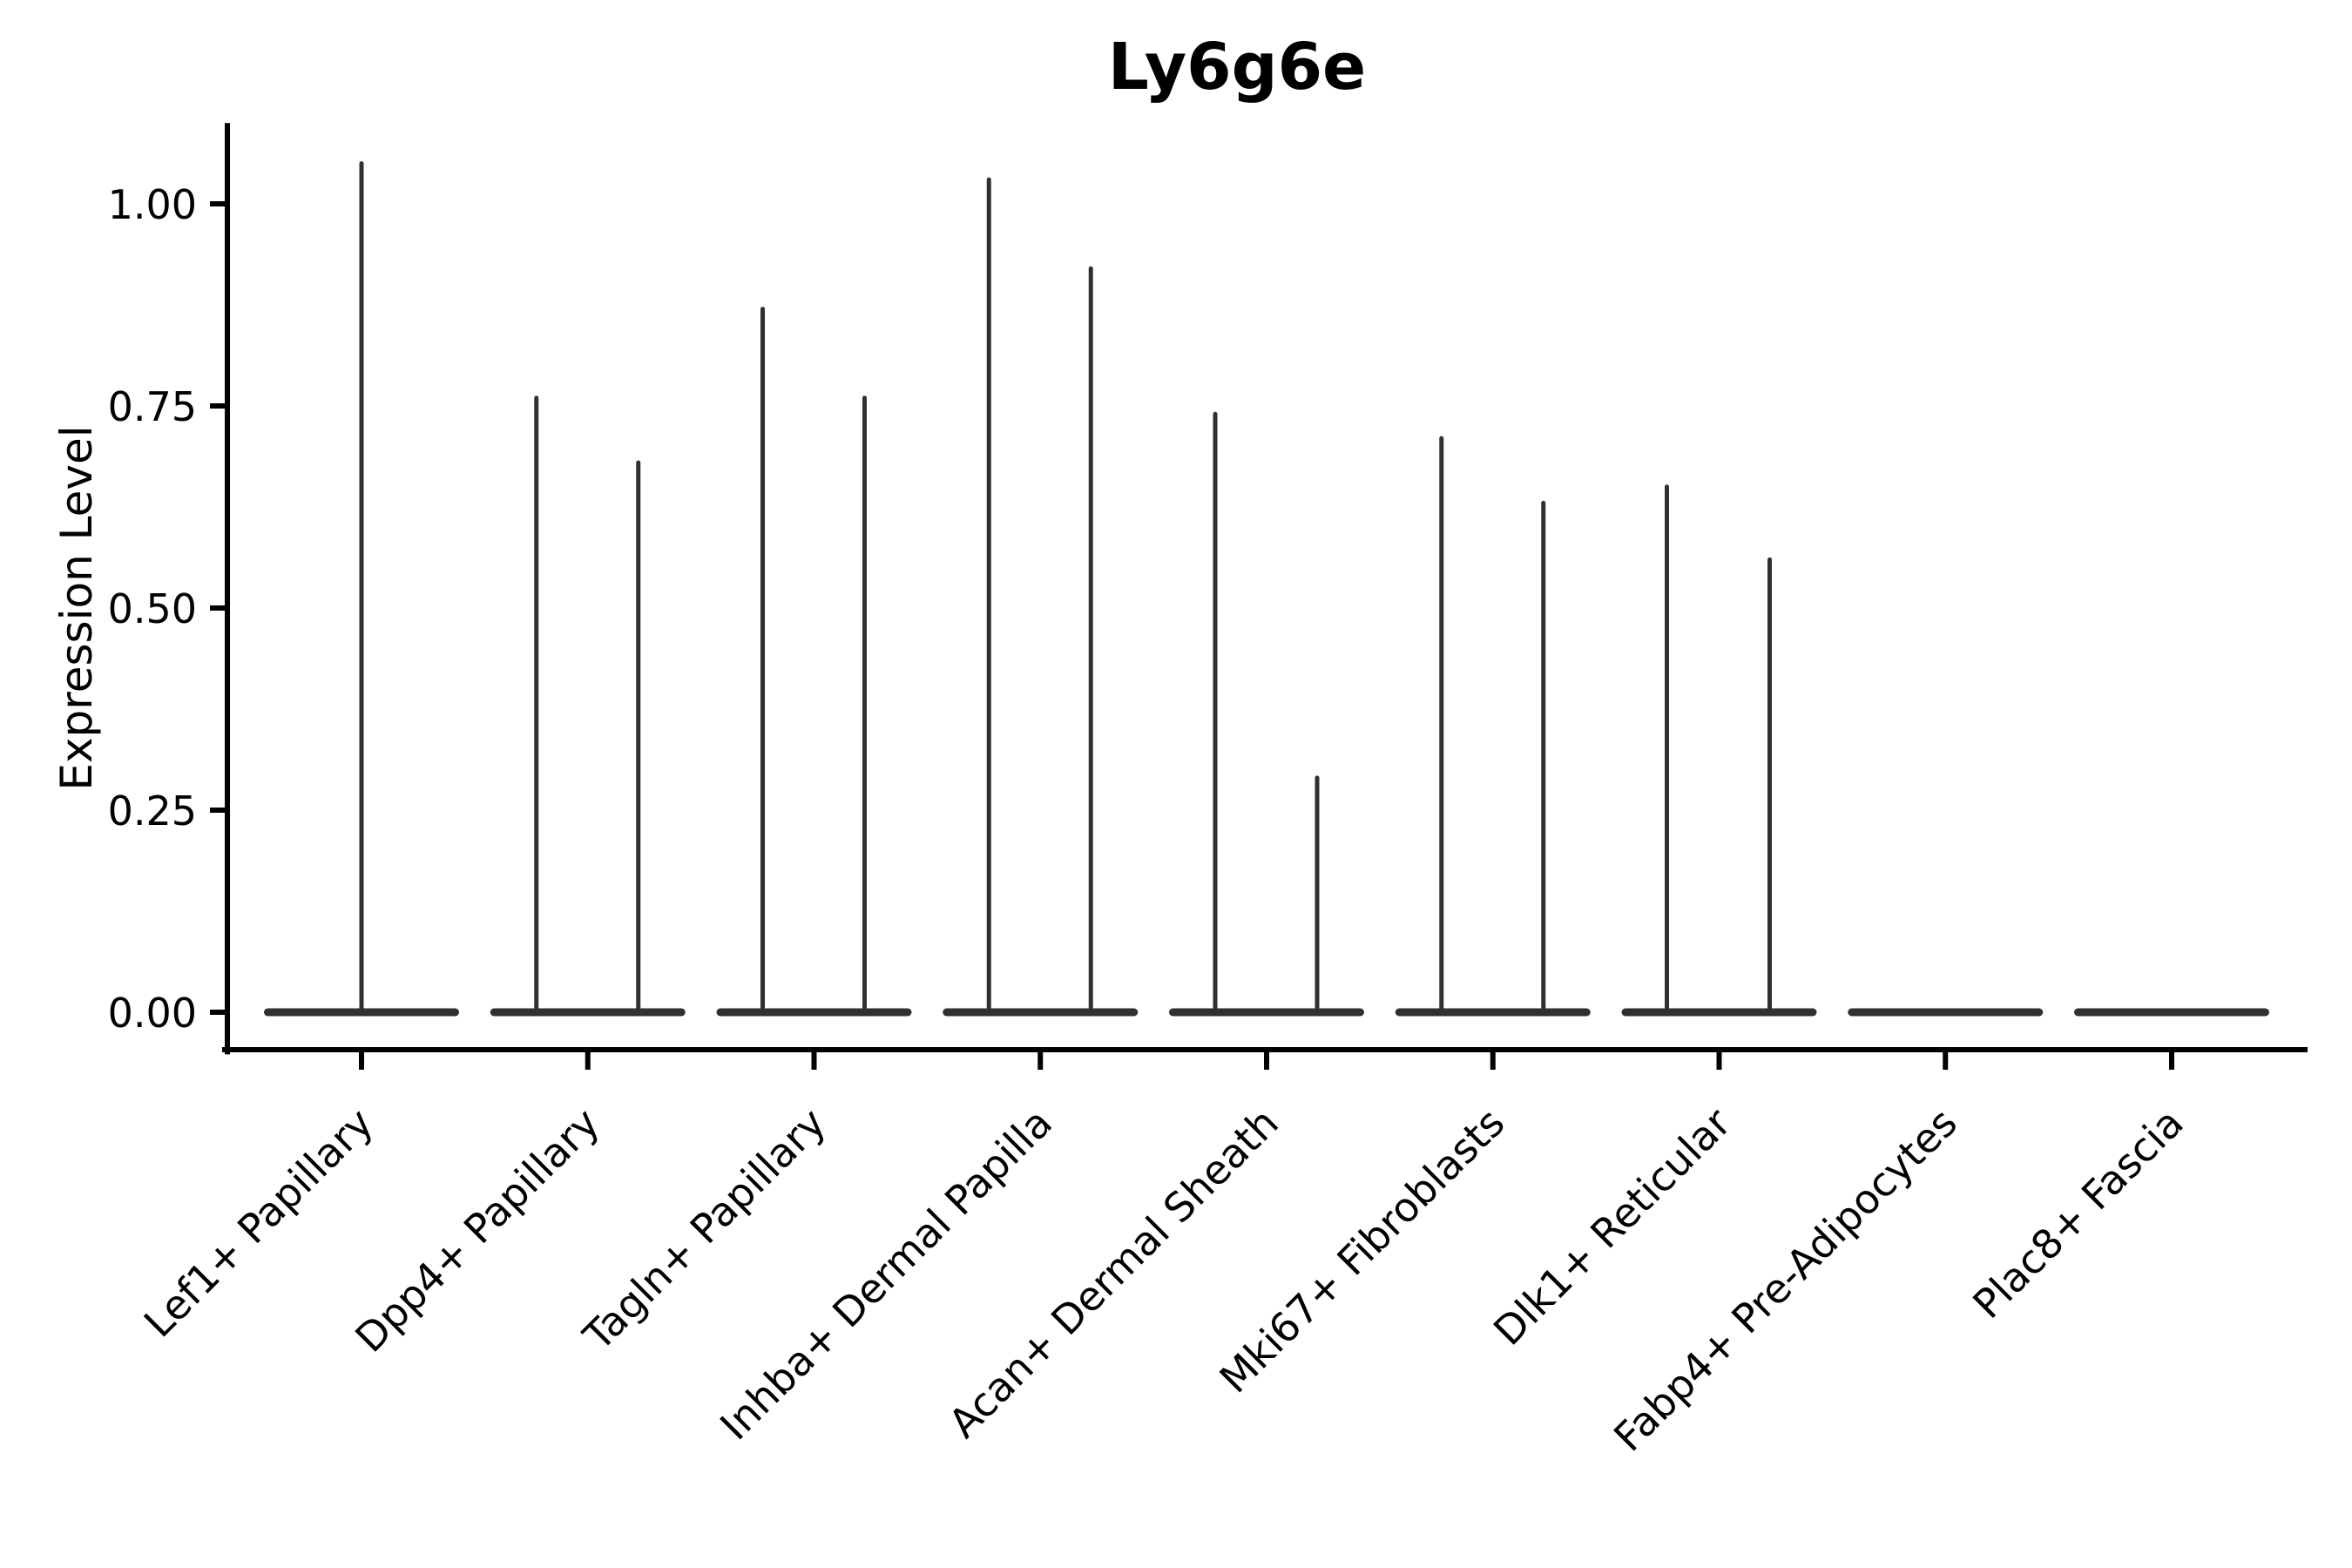 This screenshot has width=2352, height=1568. I want to click on y-tick-label: 0.75, so click(152, 406).